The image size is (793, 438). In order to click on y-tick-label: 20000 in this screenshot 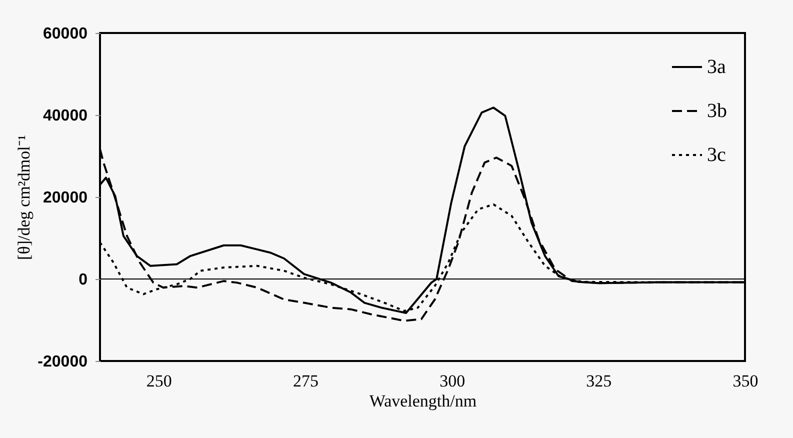, I will do `click(65, 198)`.